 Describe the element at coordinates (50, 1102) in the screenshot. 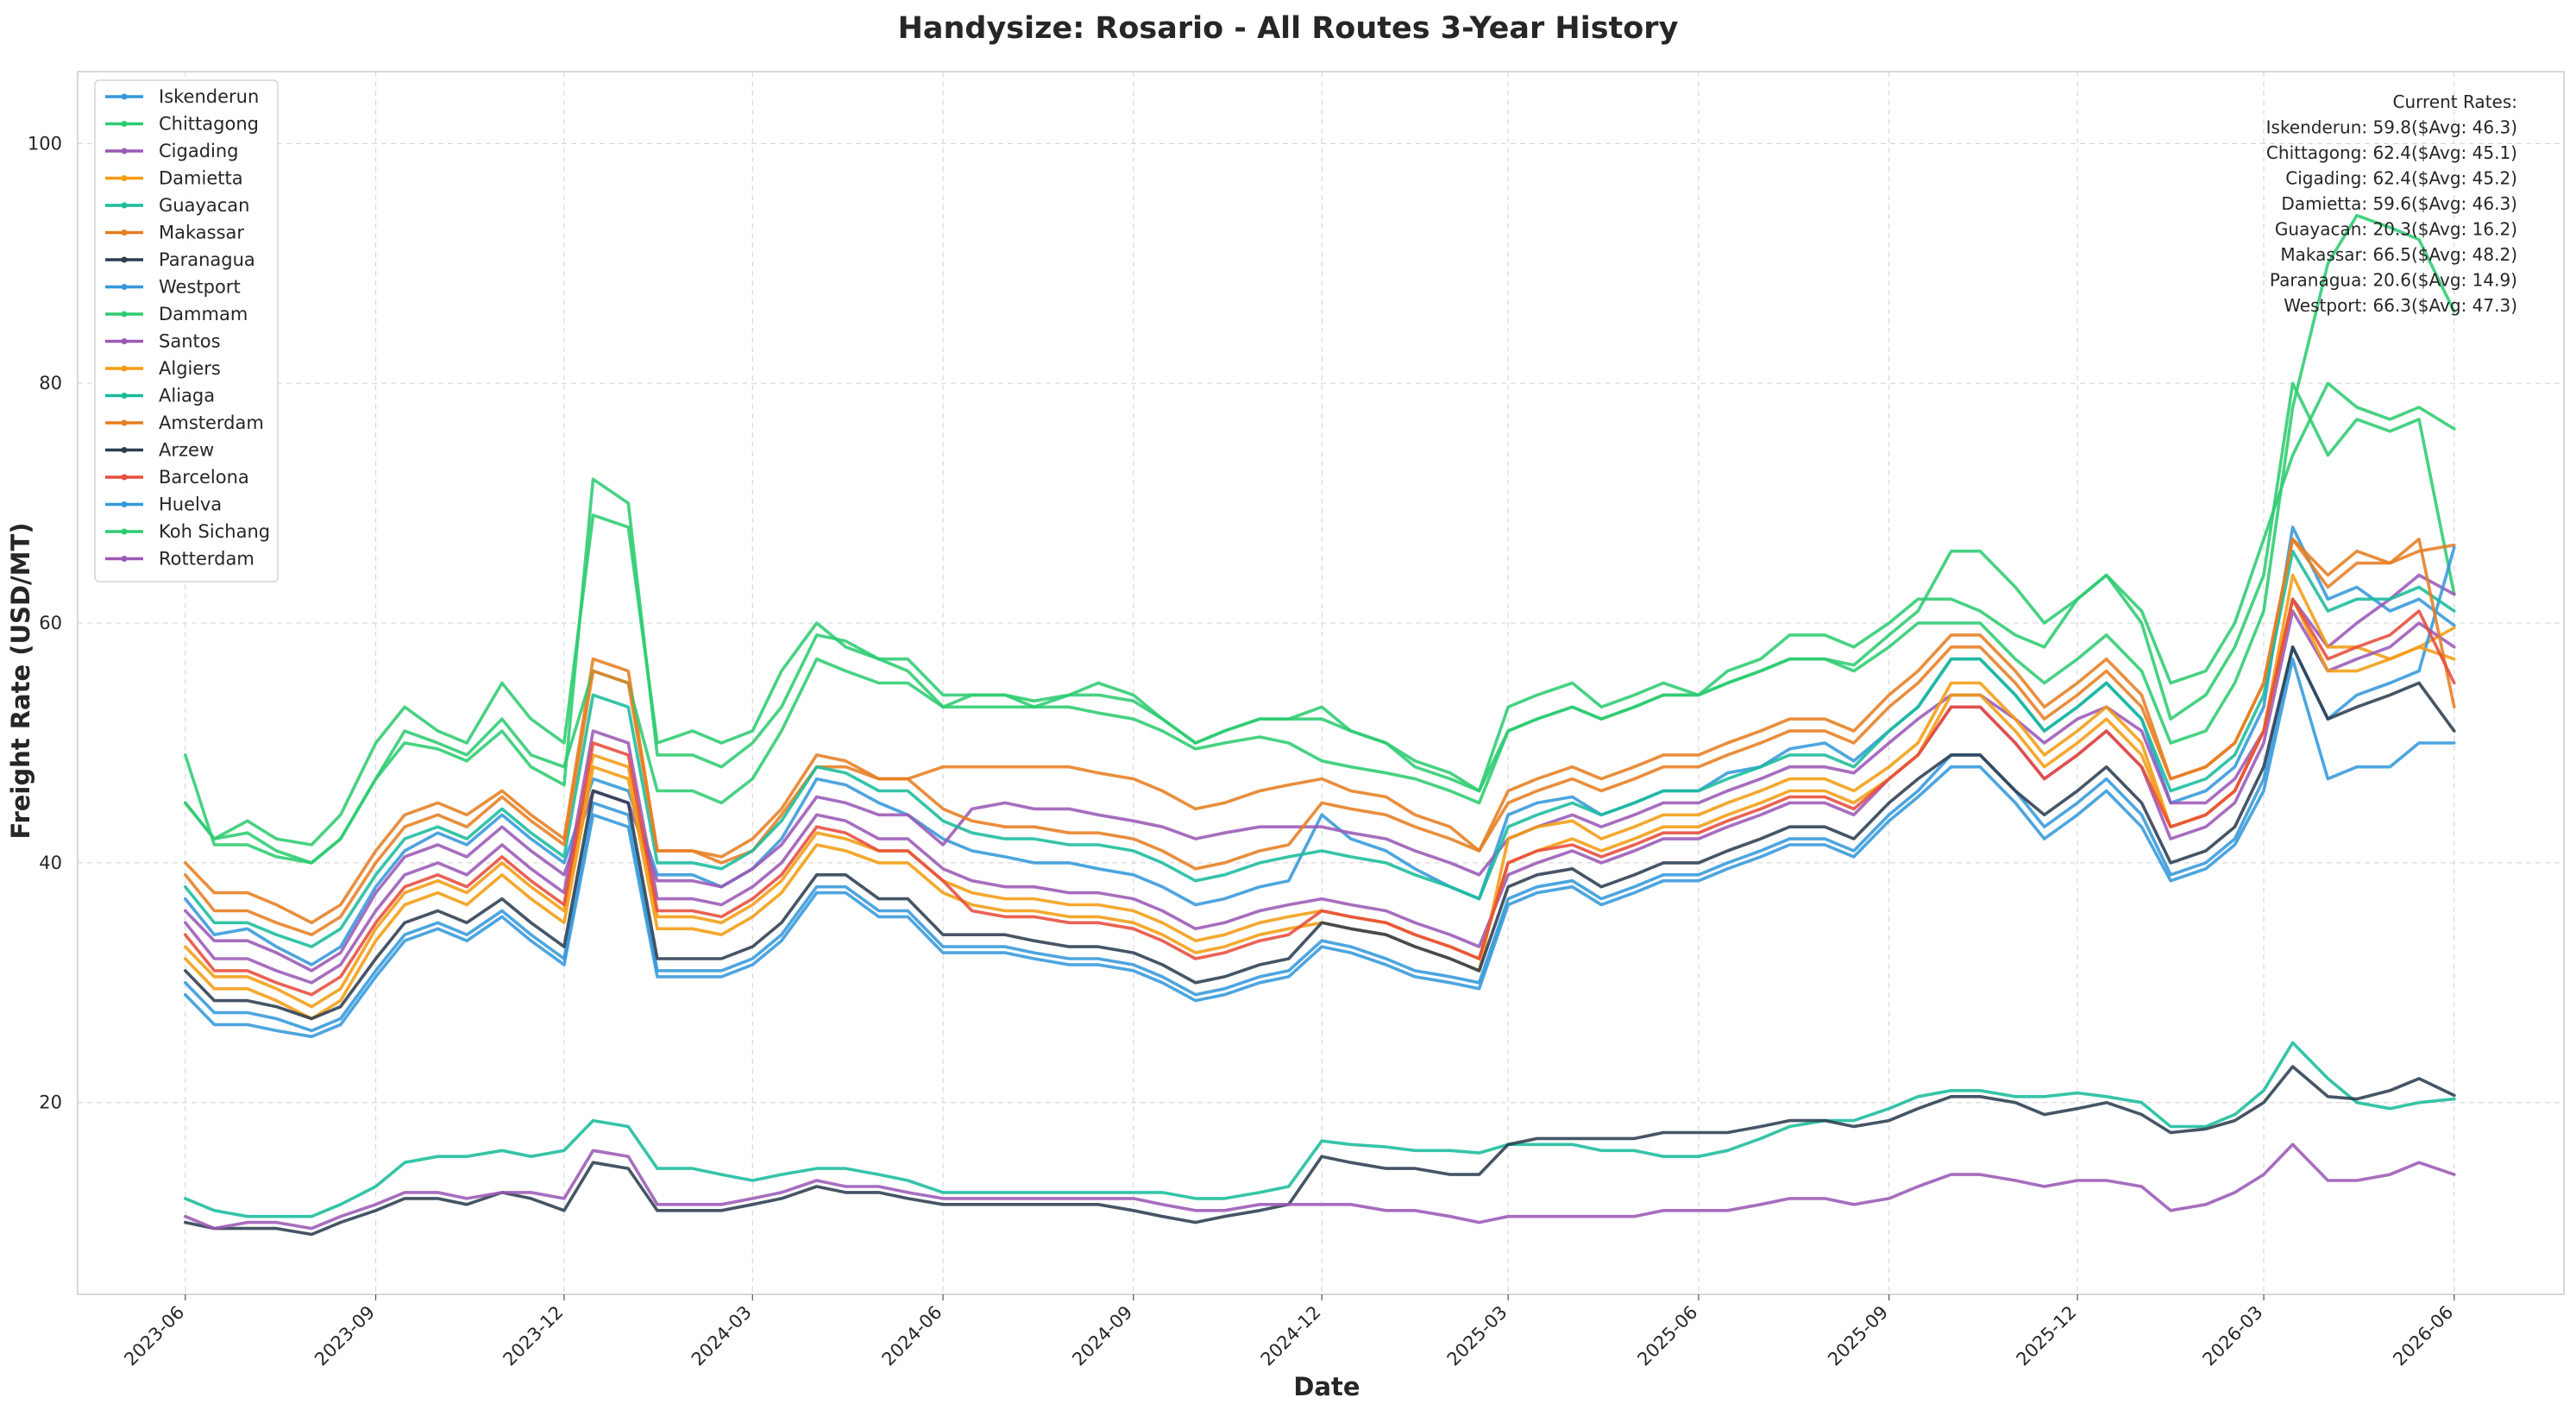

I see `y-tick-label: 20` at that location.